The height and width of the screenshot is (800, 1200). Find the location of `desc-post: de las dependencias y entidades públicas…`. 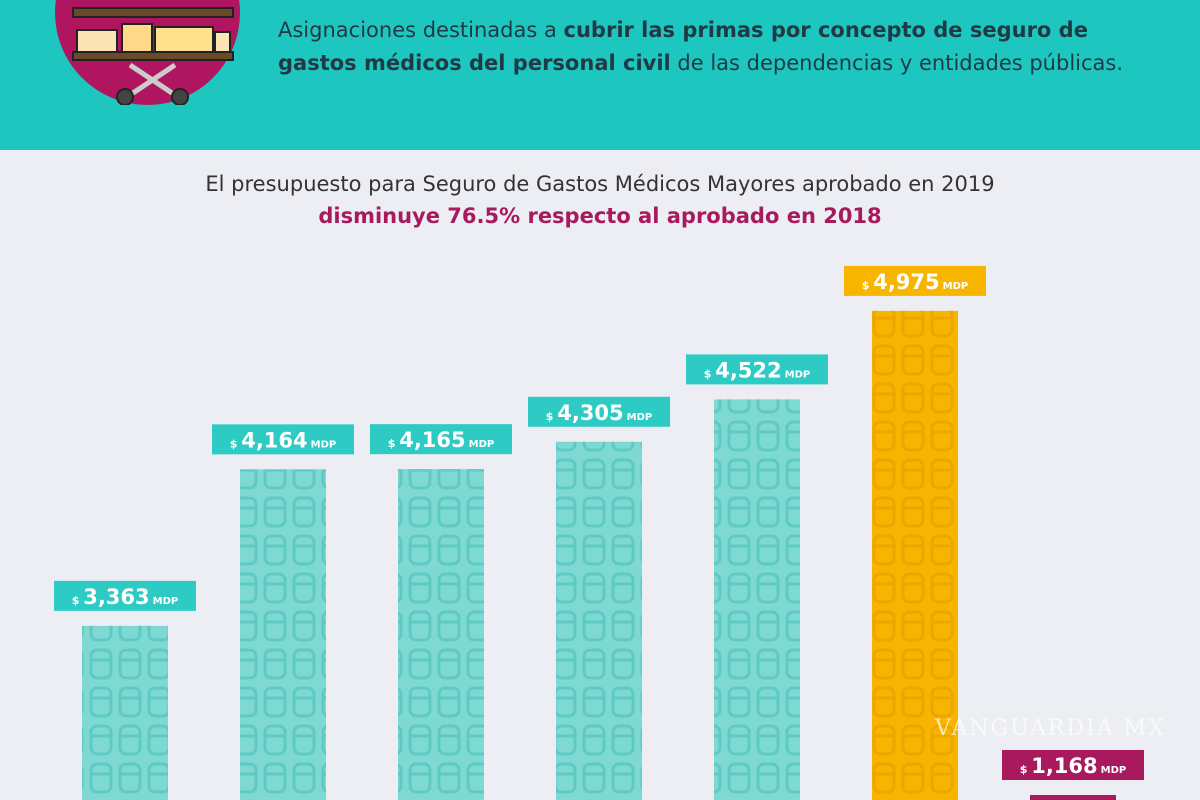

desc-post: de las dependencias y entidades públicas… is located at coordinates (897, 63).